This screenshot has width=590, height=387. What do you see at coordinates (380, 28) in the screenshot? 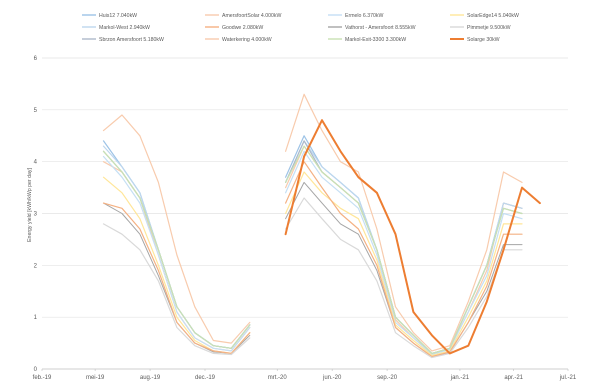
I see `legend-label: Vathorst - Amersfoort 8.555kW` at bounding box center [380, 28].